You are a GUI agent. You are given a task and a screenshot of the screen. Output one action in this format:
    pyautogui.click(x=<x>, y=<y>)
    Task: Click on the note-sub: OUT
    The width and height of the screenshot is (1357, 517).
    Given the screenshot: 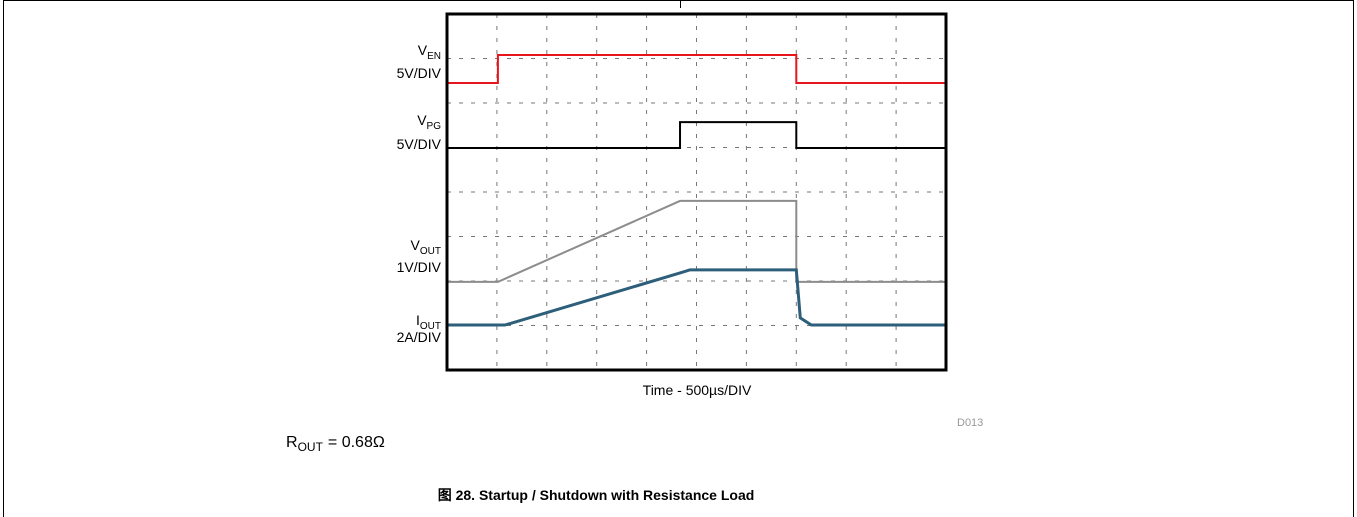 What is the action you would take?
    pyautogui.click(x=311, y=447)
    